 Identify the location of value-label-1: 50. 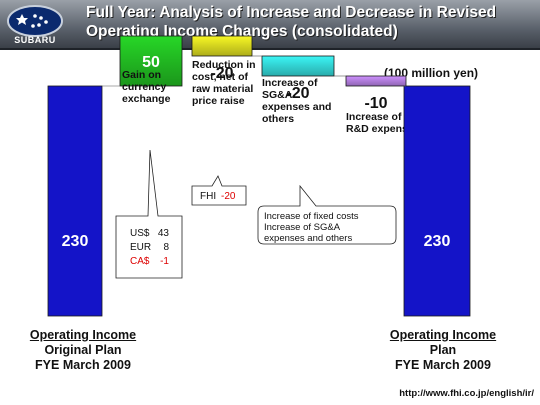
(151, 62).